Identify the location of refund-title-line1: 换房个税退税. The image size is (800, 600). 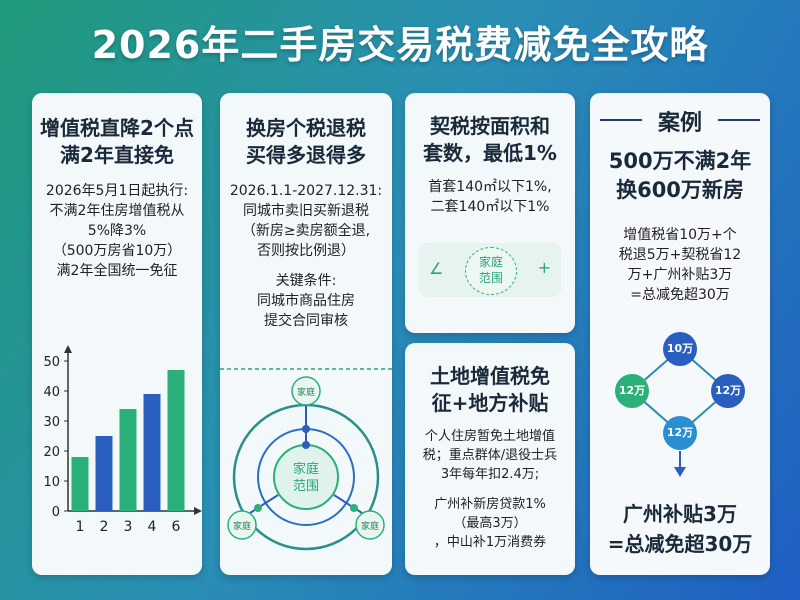
(306, 128).